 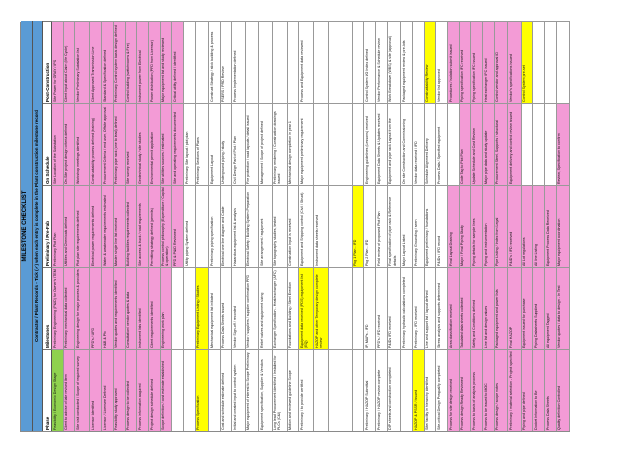 I want to click on cell-milestone: All equipment Tagged, so click(x=550, y=308).